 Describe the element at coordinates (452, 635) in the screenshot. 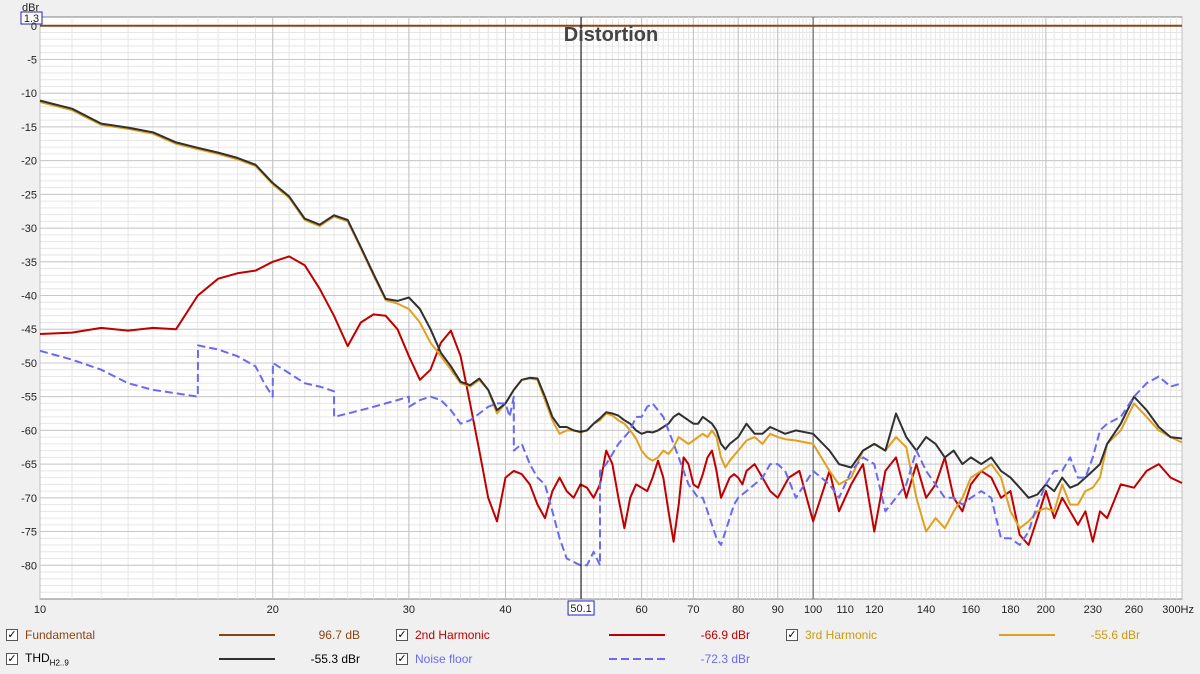

I see `legend-label: 2nd Harmonic` at that location.